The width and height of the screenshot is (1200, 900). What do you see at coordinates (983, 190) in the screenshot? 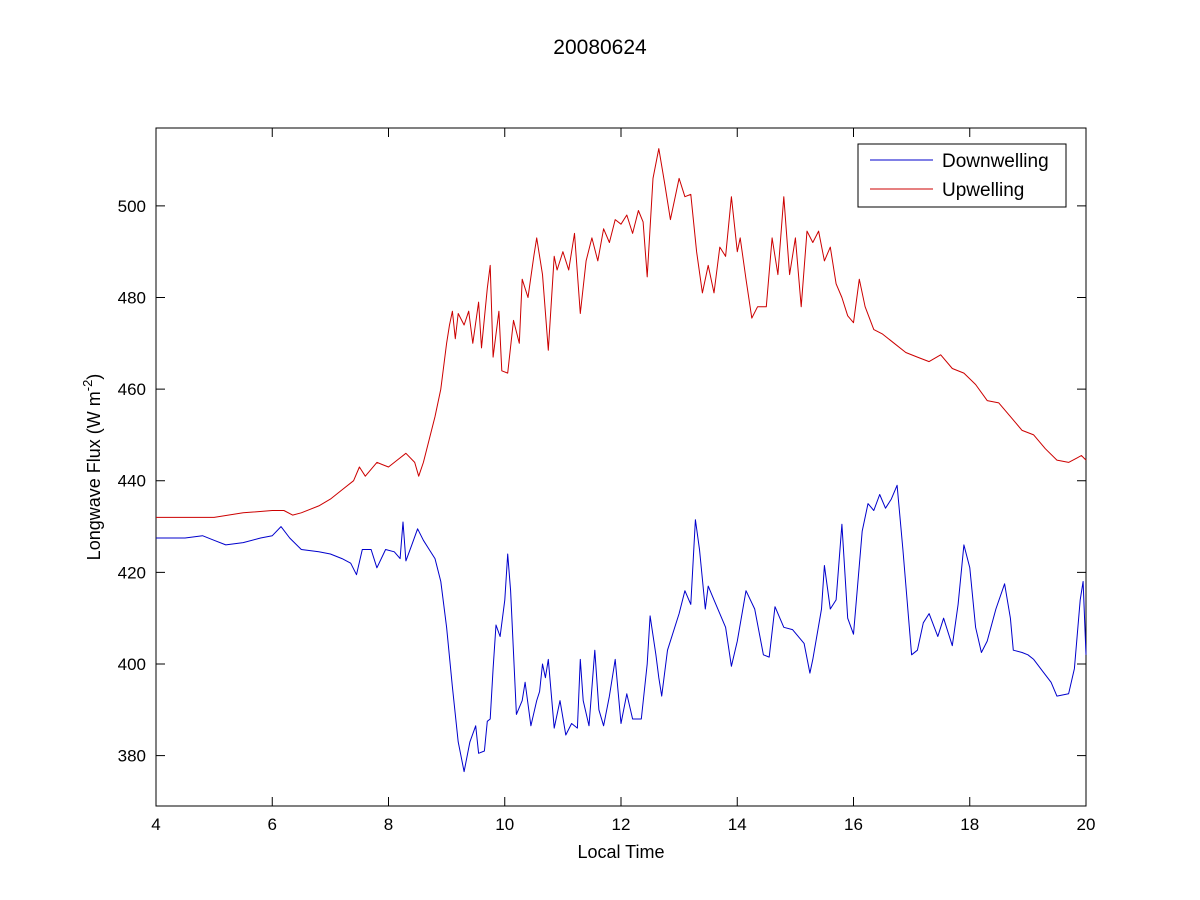
I see `legend-label-upwelling: Upwelling` at bounding box center [983, 190].